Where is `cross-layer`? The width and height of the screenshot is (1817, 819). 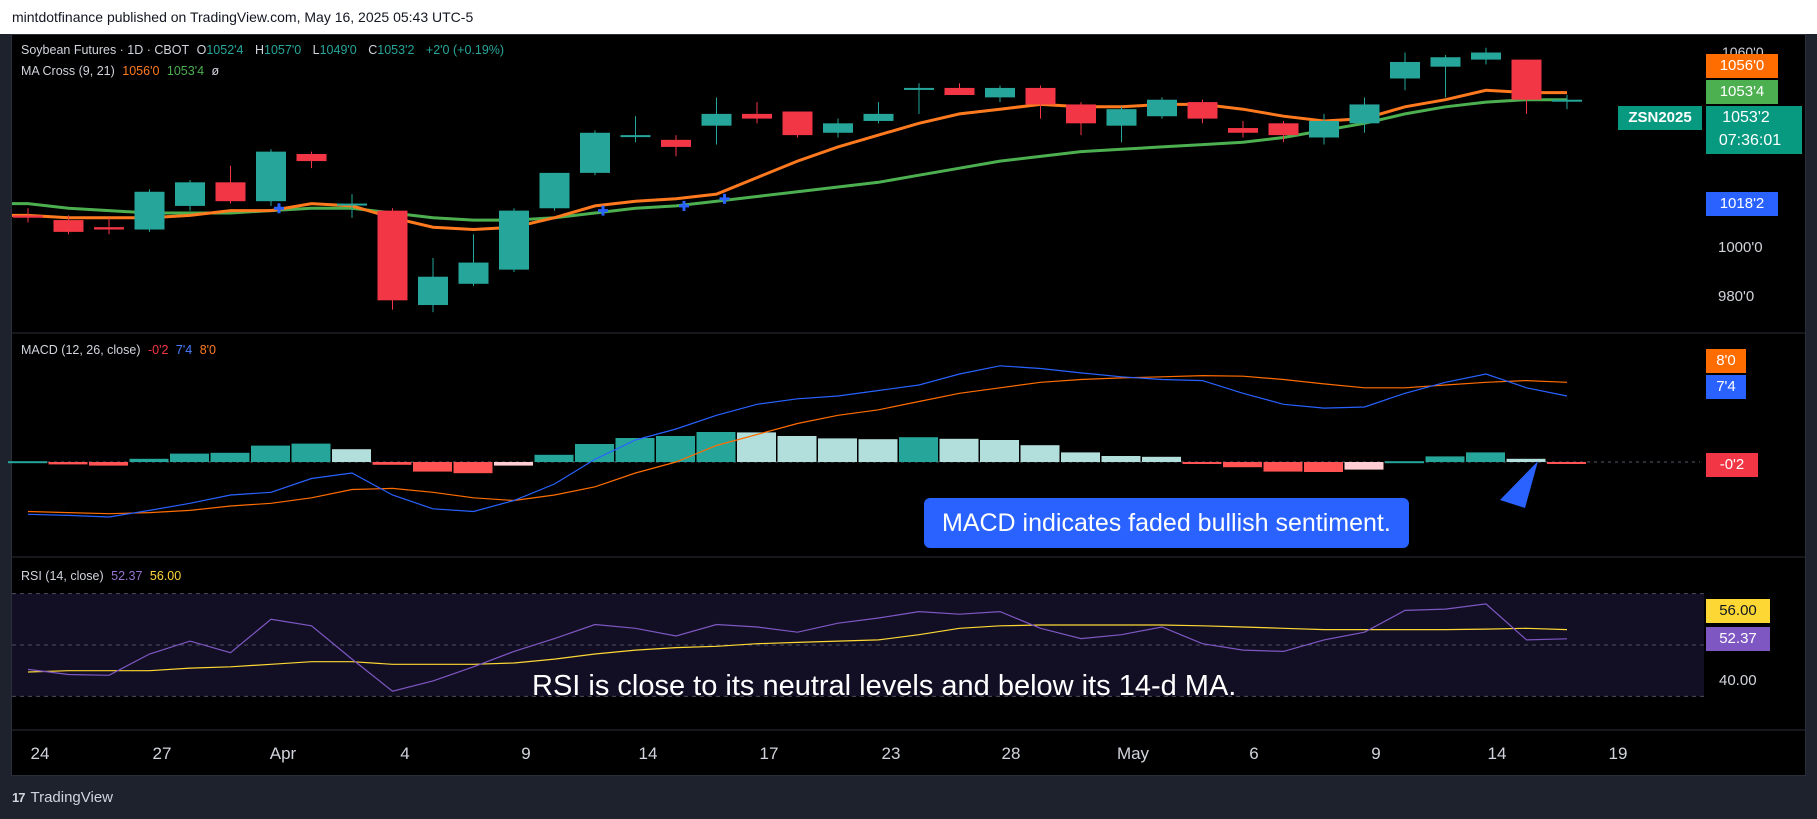 cross-layer is located at coordinates (502, 204).